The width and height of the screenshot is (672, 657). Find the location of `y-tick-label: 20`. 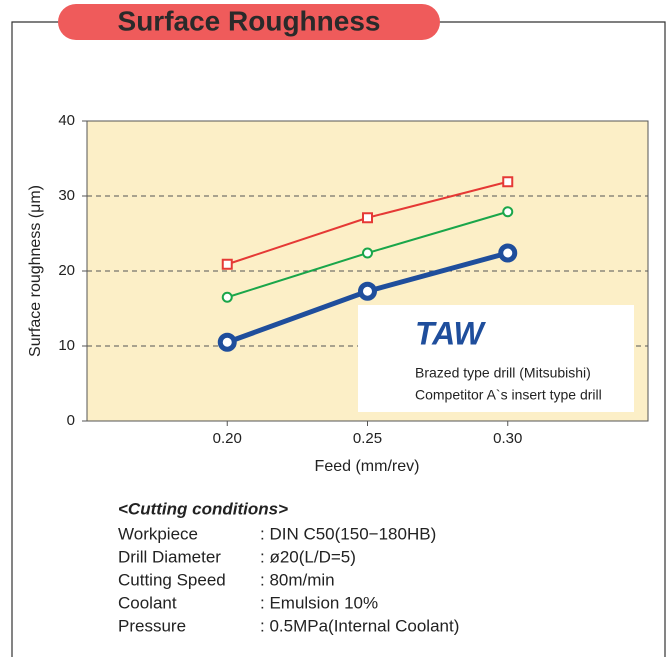

y-tick-label: 20 is located at coordinates (66, 270).